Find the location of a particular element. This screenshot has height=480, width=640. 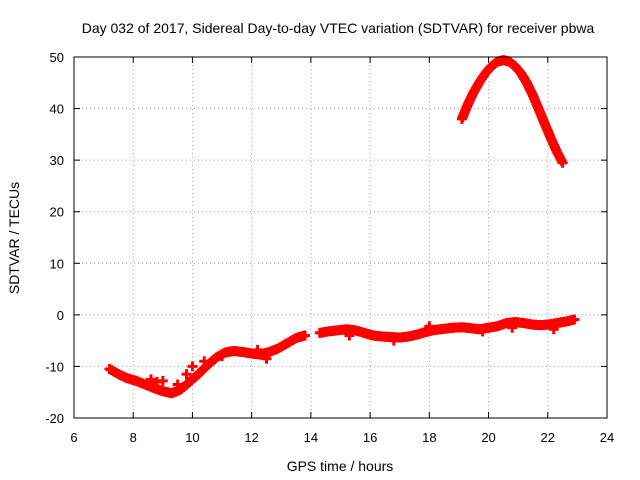

y-tick-label: 40 is located at coordinates (57, 109).